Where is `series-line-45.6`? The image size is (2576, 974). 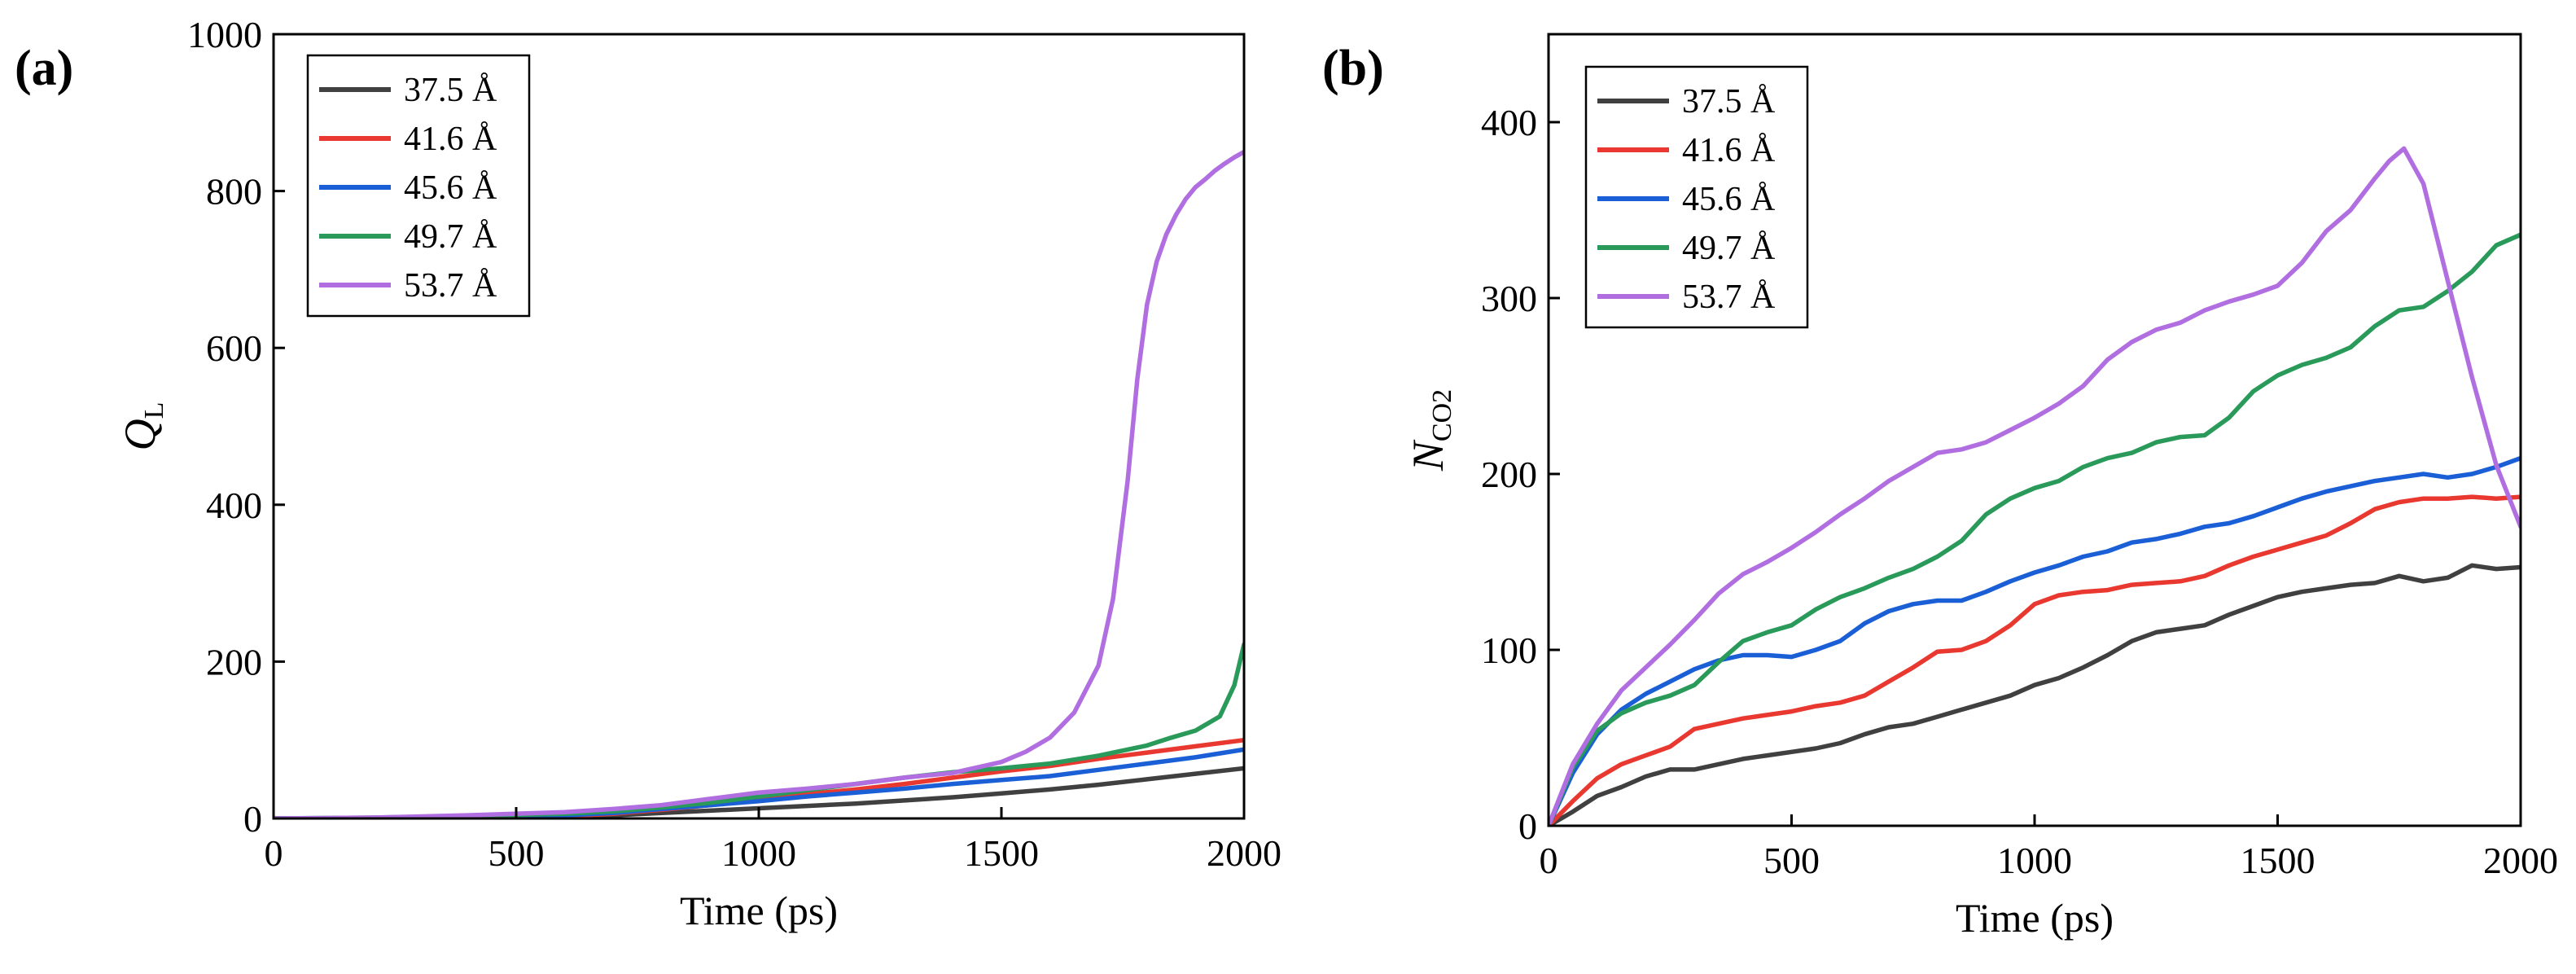 series-line-45.6 is located at coordinates (2035, 640).